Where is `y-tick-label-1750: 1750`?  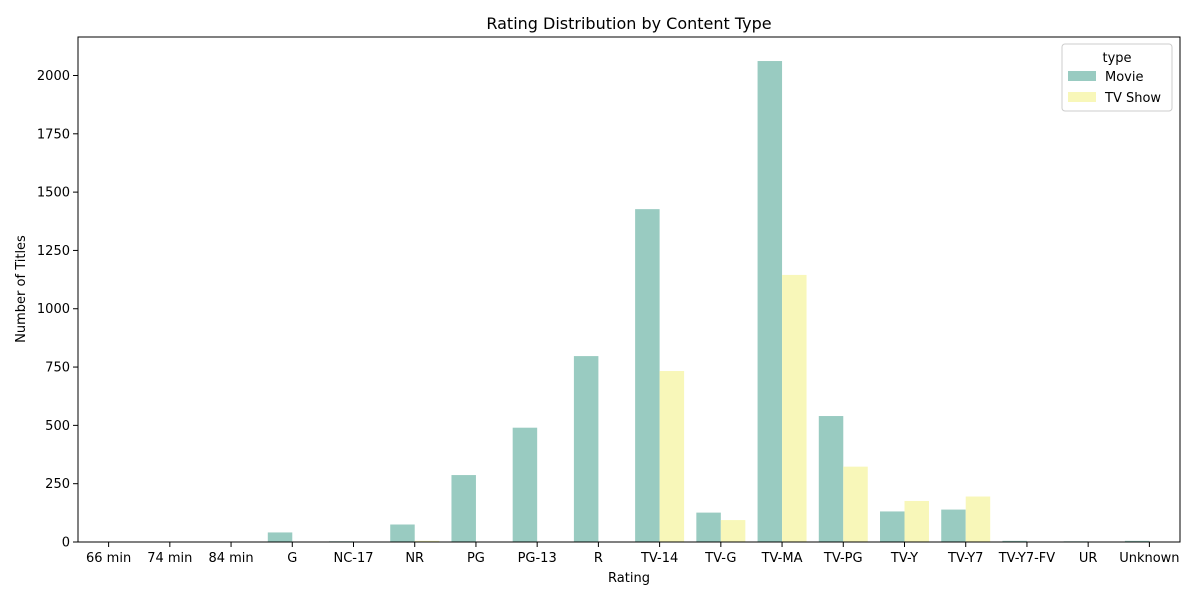
y-tick-label-1750: 1750 is located at coordinates (53, 134).